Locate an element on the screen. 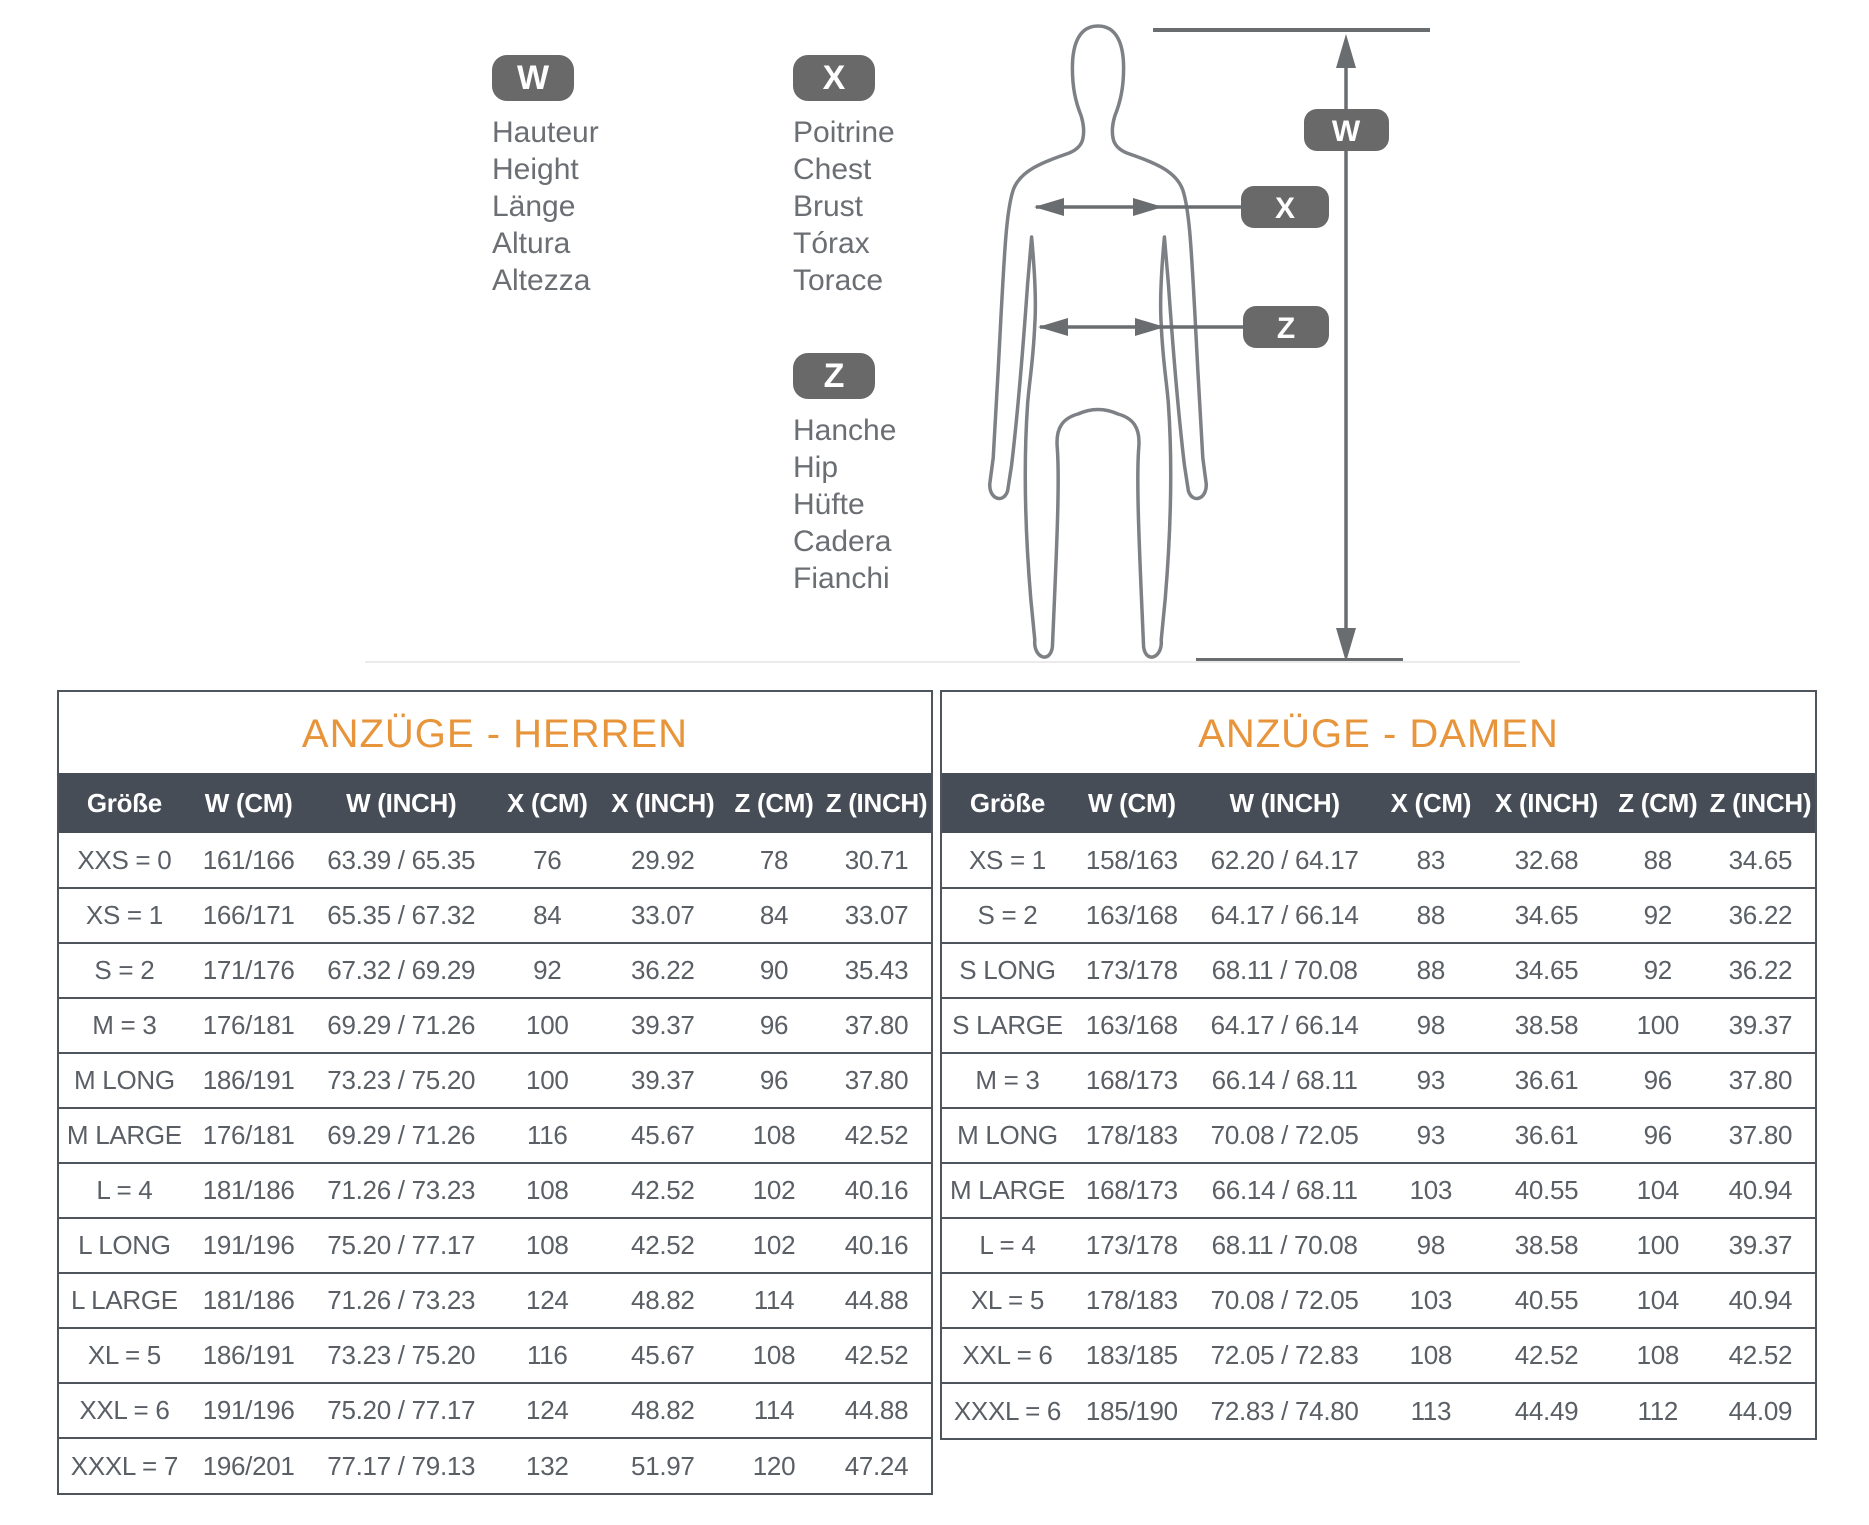 The width and height of the screenshot is (1869, 1525). measurement-cell: 40.55 is located at coordinates (1546, 1190).